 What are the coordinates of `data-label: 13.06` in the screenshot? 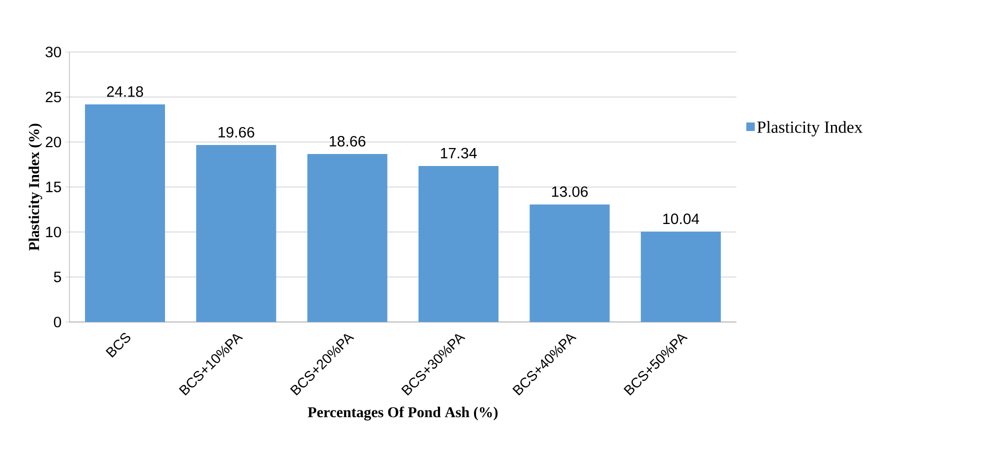 It's located at (570, 191).